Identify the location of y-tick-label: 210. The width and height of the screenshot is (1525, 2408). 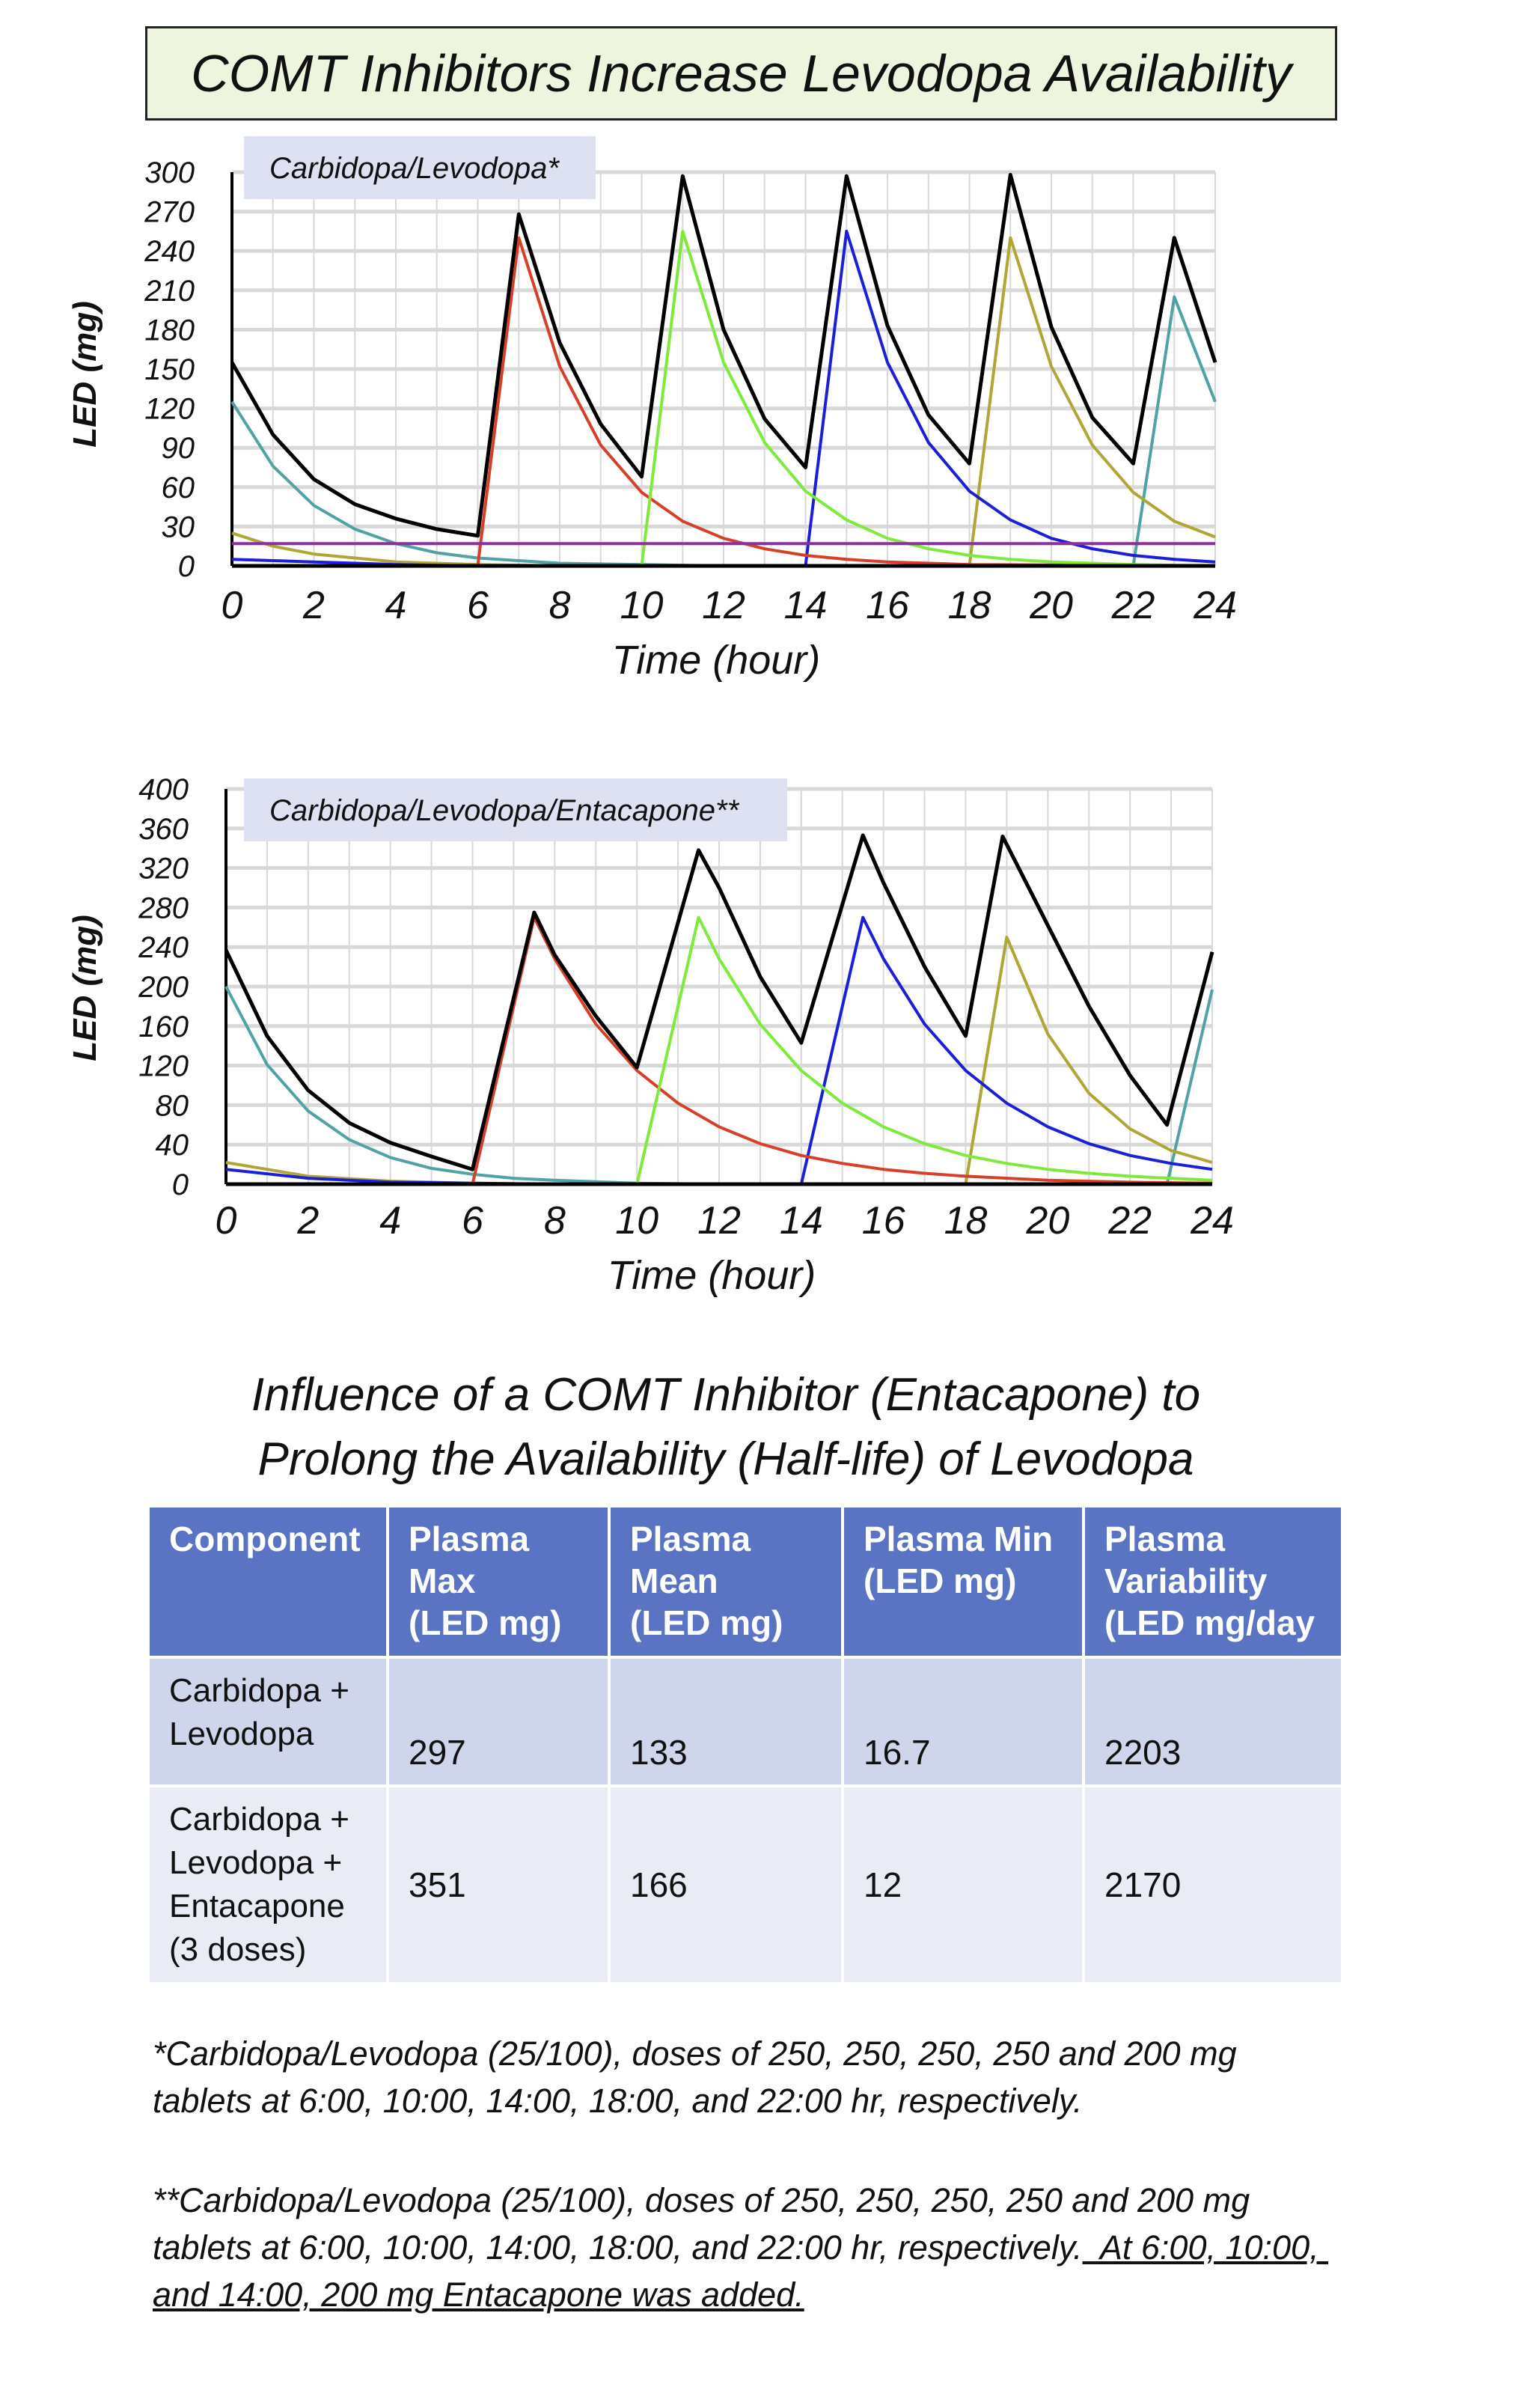
(169, 291).